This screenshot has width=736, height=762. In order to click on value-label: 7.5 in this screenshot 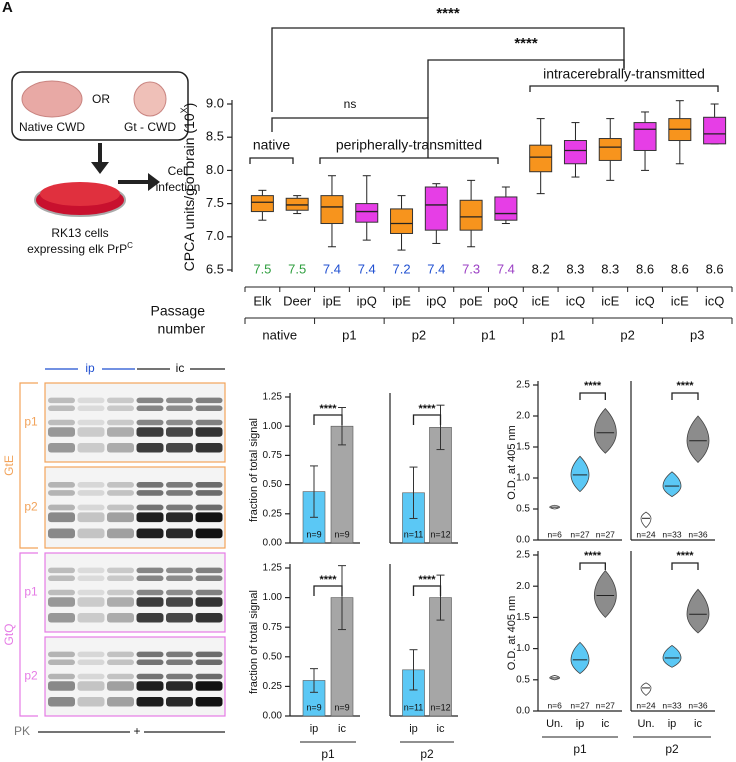, I will do `click(297, 268)`.